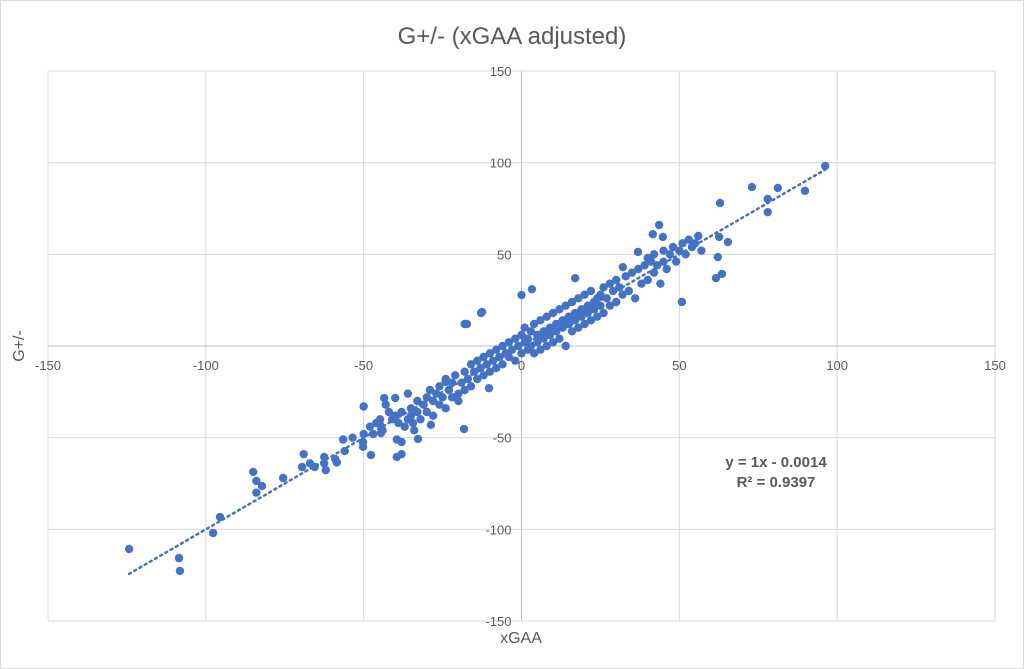 Image resolution: width=1024 pixels, height=669 pixels. What do you see at coordinates (504, 254) in the screenshot?
I see `y-tick-label: 50` at bounding box center [504, 254].